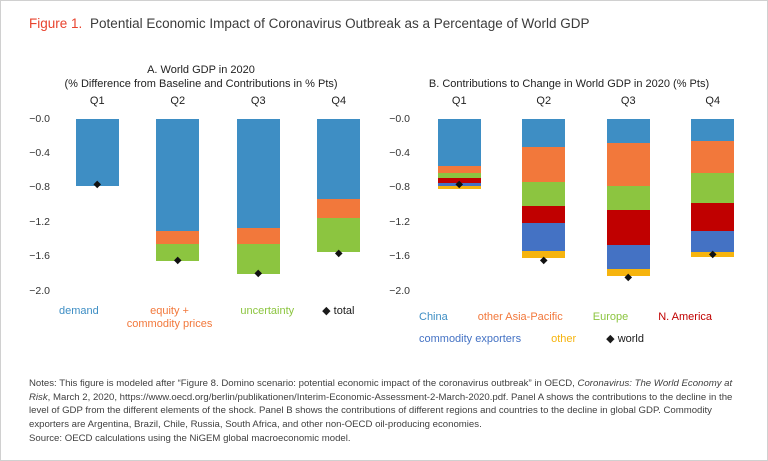  What do you see at coordinates (587, 317) in the screenshot?
I see `legend-row: China other Asia-Pacific Europe N. America` at bounding box center [587, 317].